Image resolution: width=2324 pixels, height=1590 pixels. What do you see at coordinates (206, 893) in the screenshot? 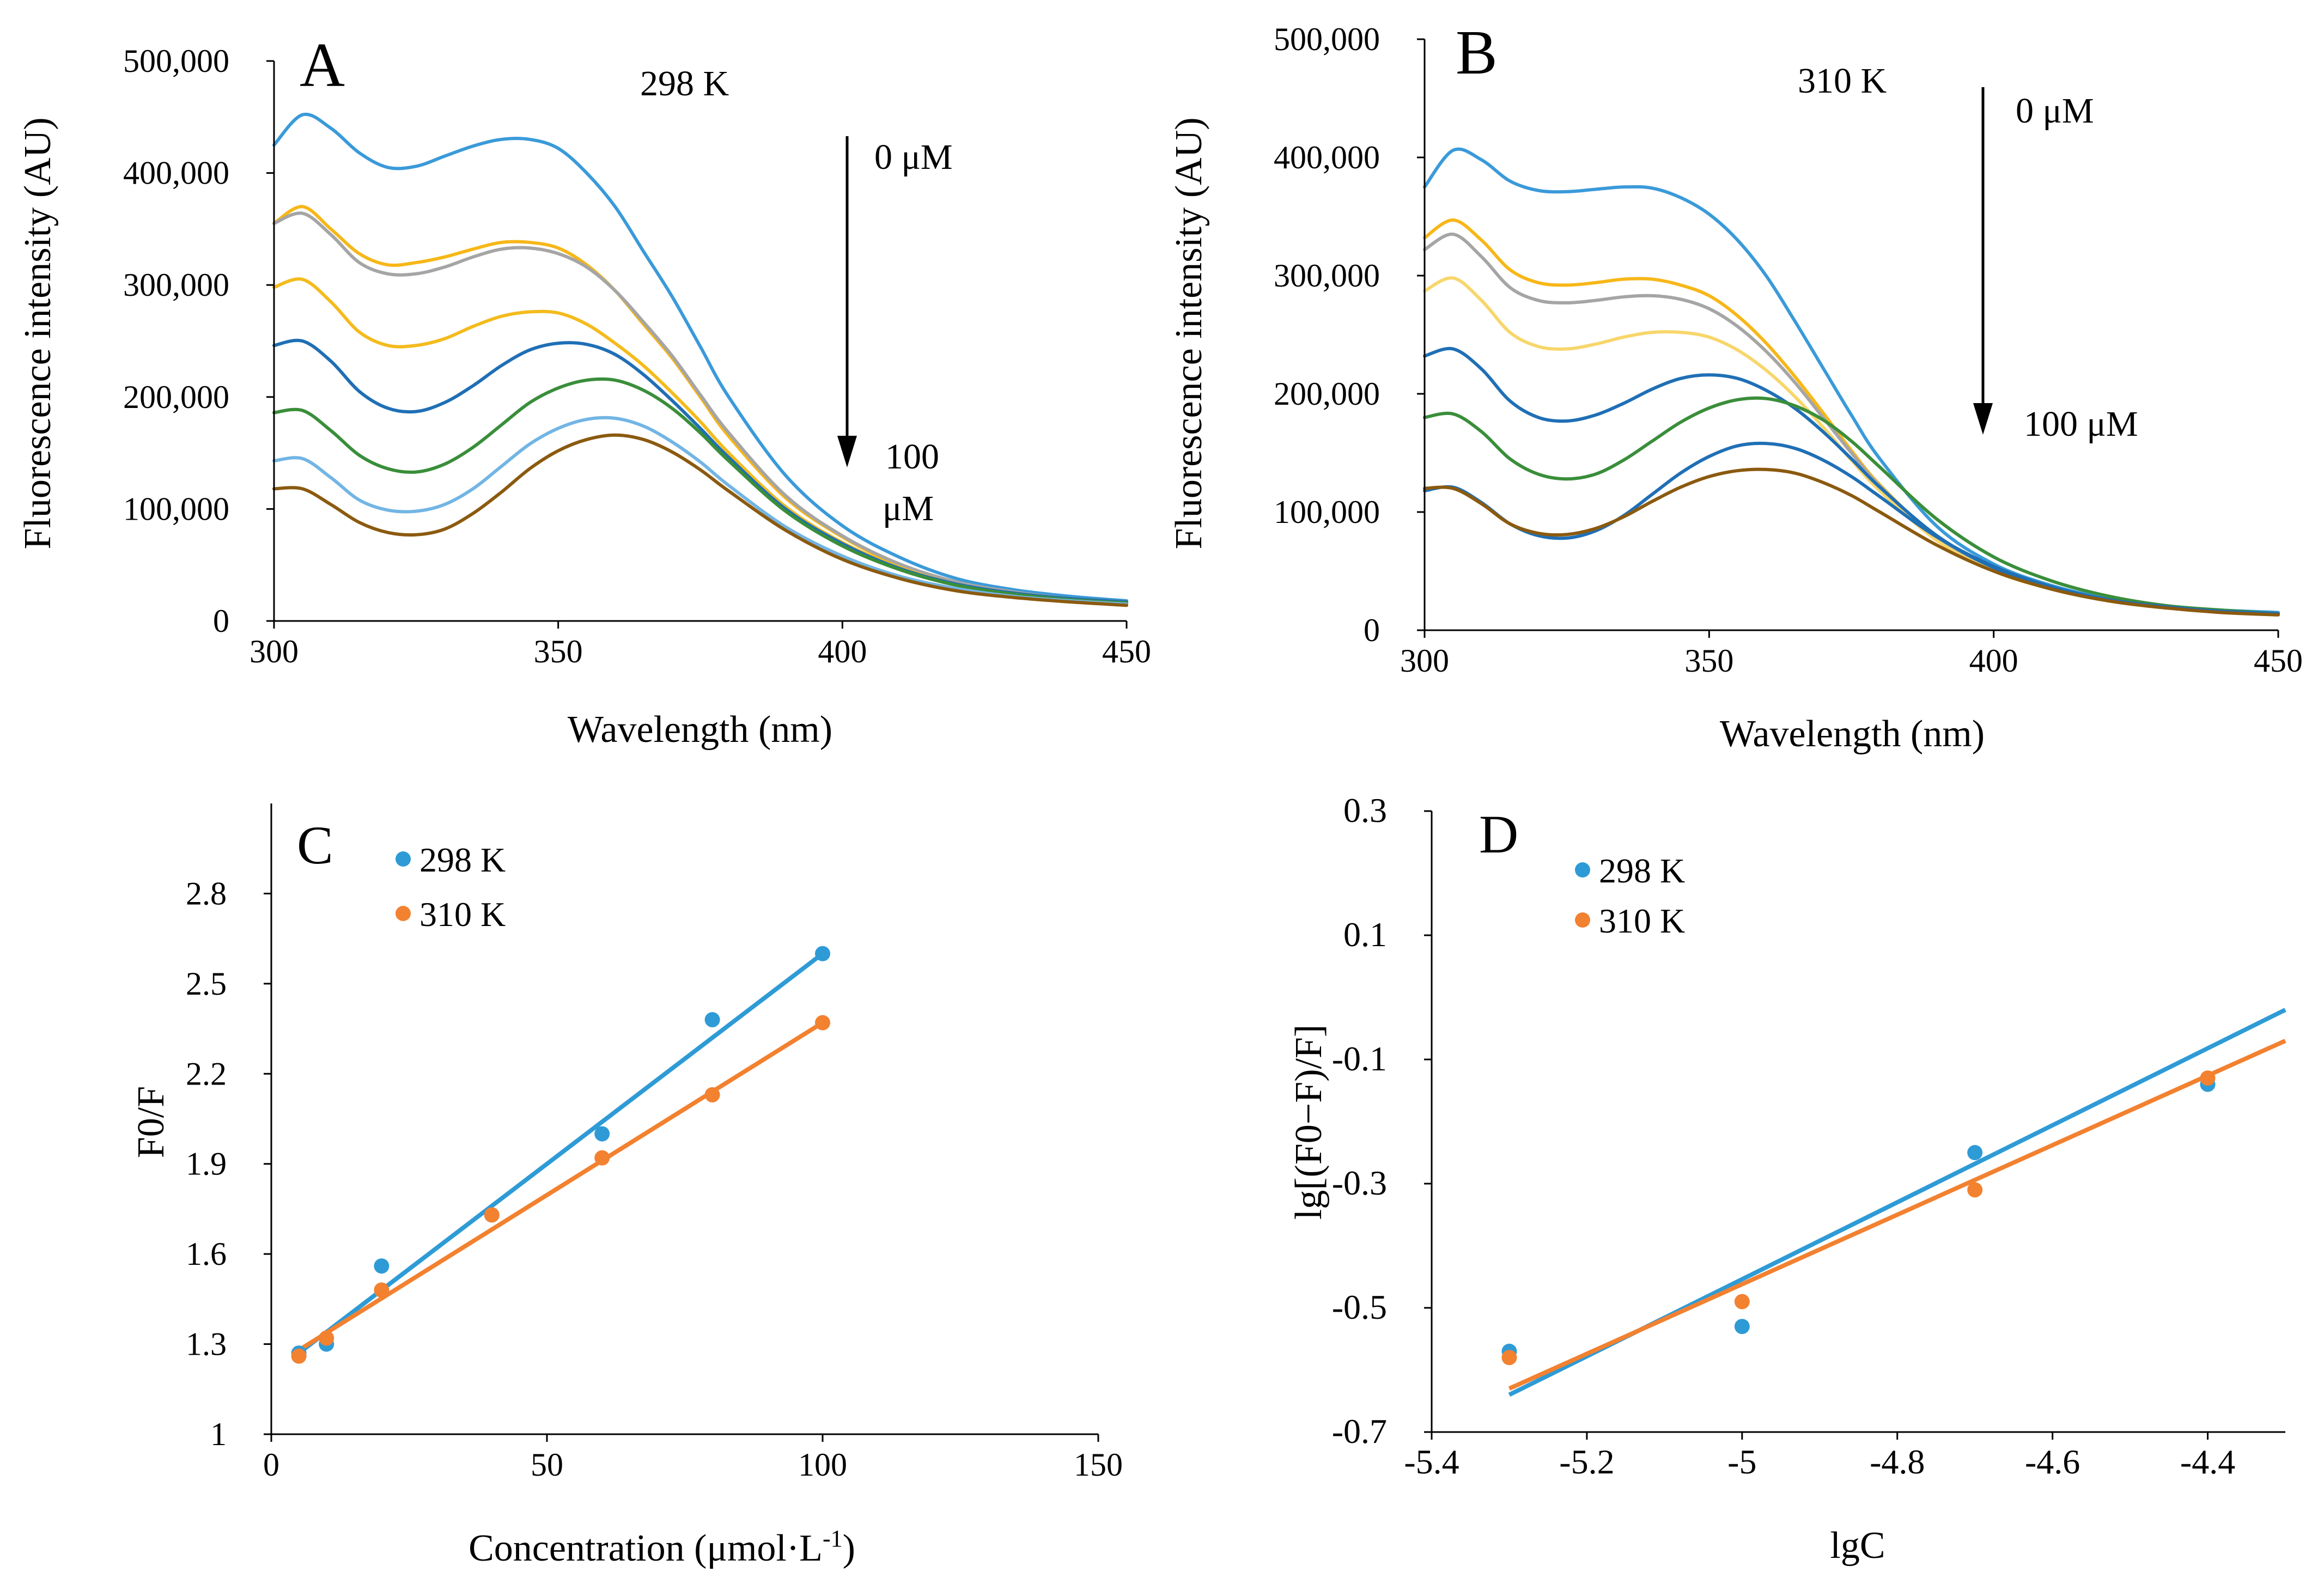
I see `panel-c-y-tick-label: 2.8` at bounding box center [206, 893].